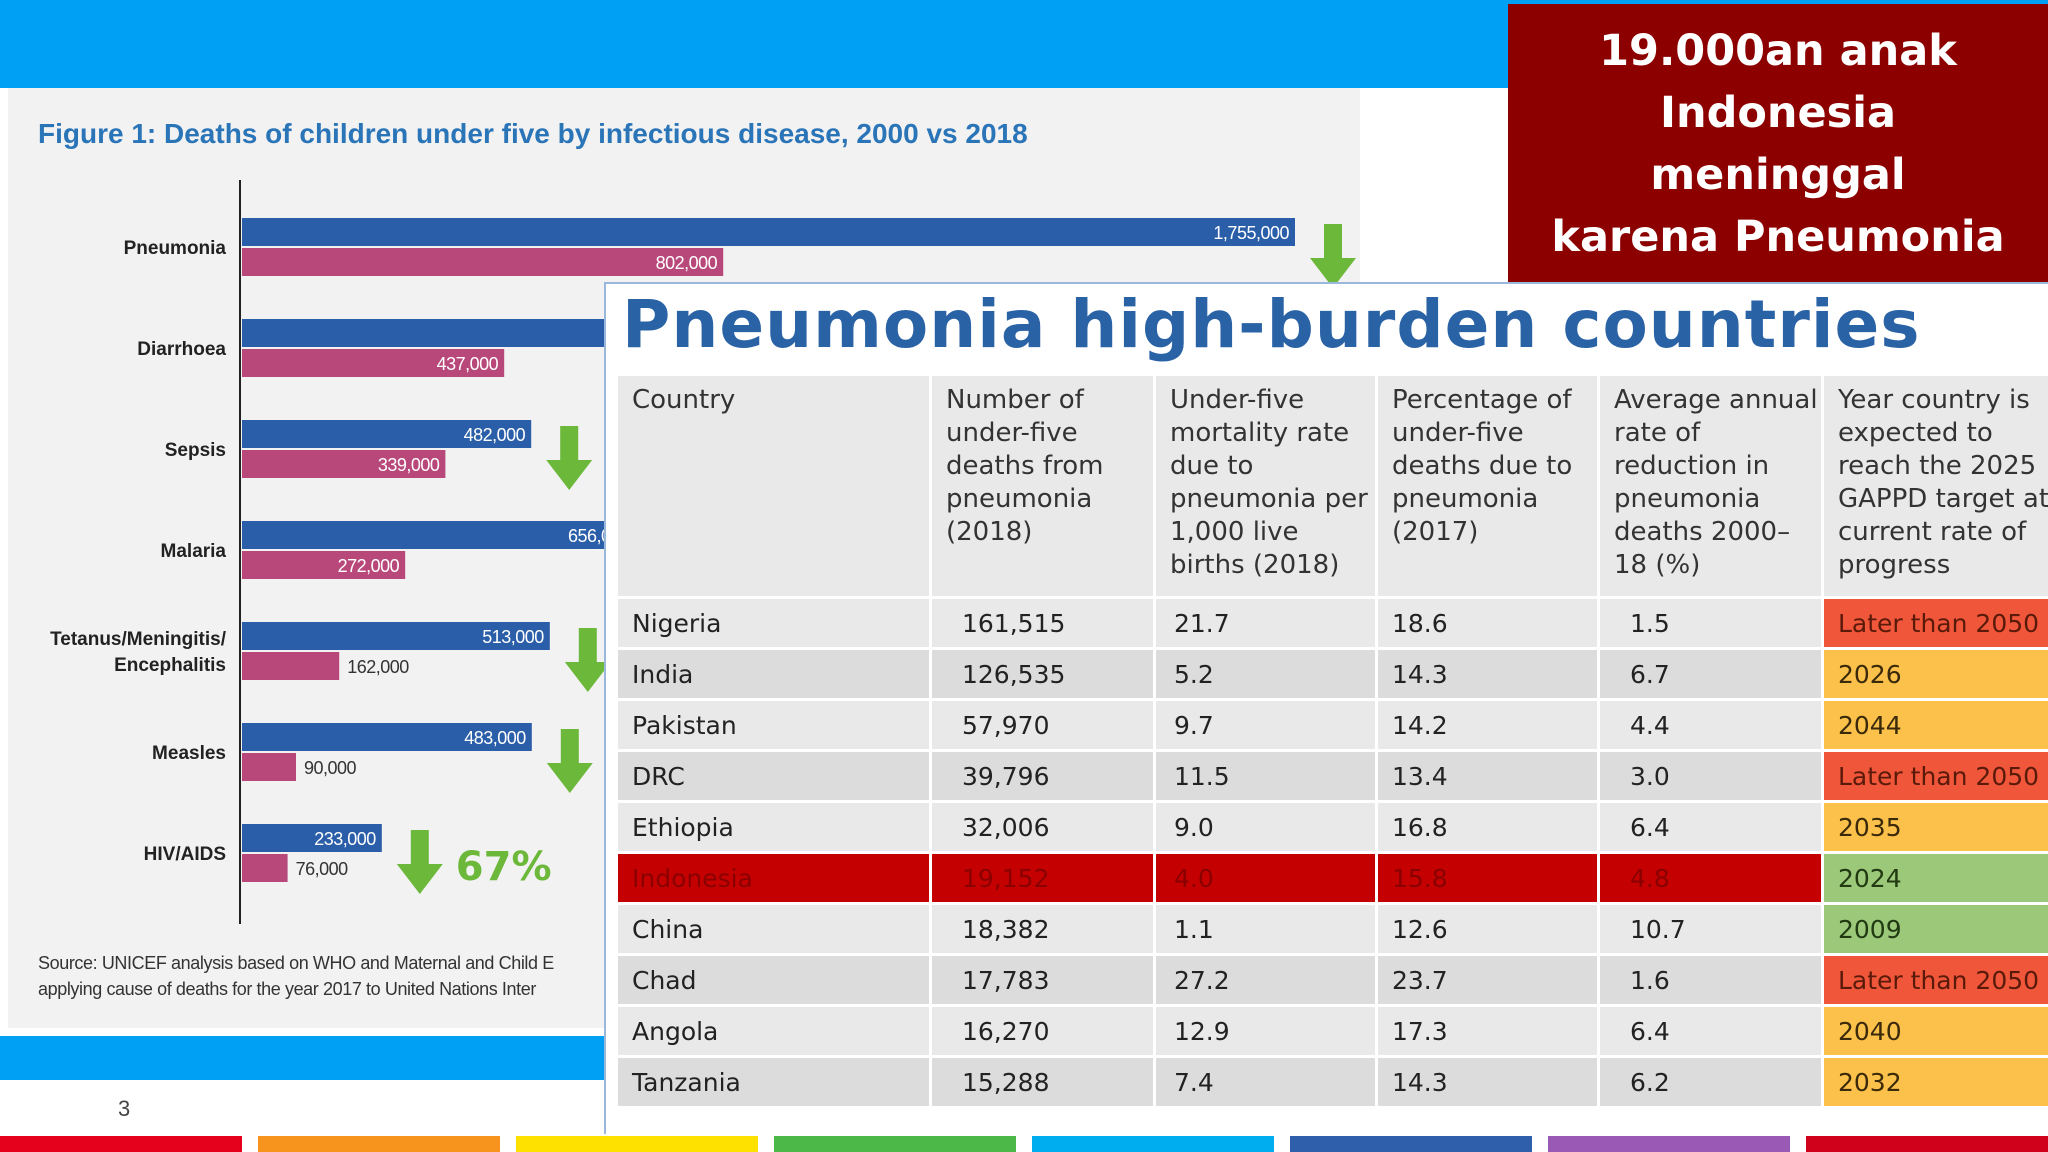 This screenshot has width=2048, height=1152. Describe the element at coordinates (1489, 929) in the screenshot. I see `cell-percentage: 12.6` at that location.